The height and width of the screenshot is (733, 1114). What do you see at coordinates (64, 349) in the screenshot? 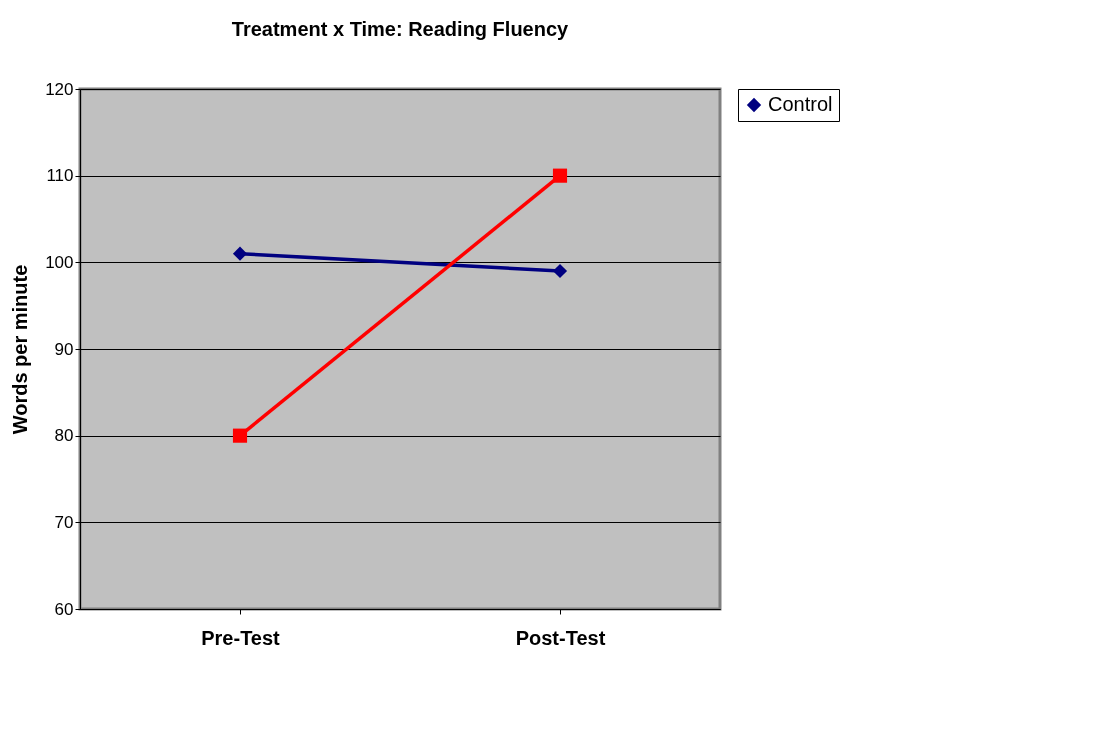
I see `y-tick-label: 90` at bounding box center [64, 349].